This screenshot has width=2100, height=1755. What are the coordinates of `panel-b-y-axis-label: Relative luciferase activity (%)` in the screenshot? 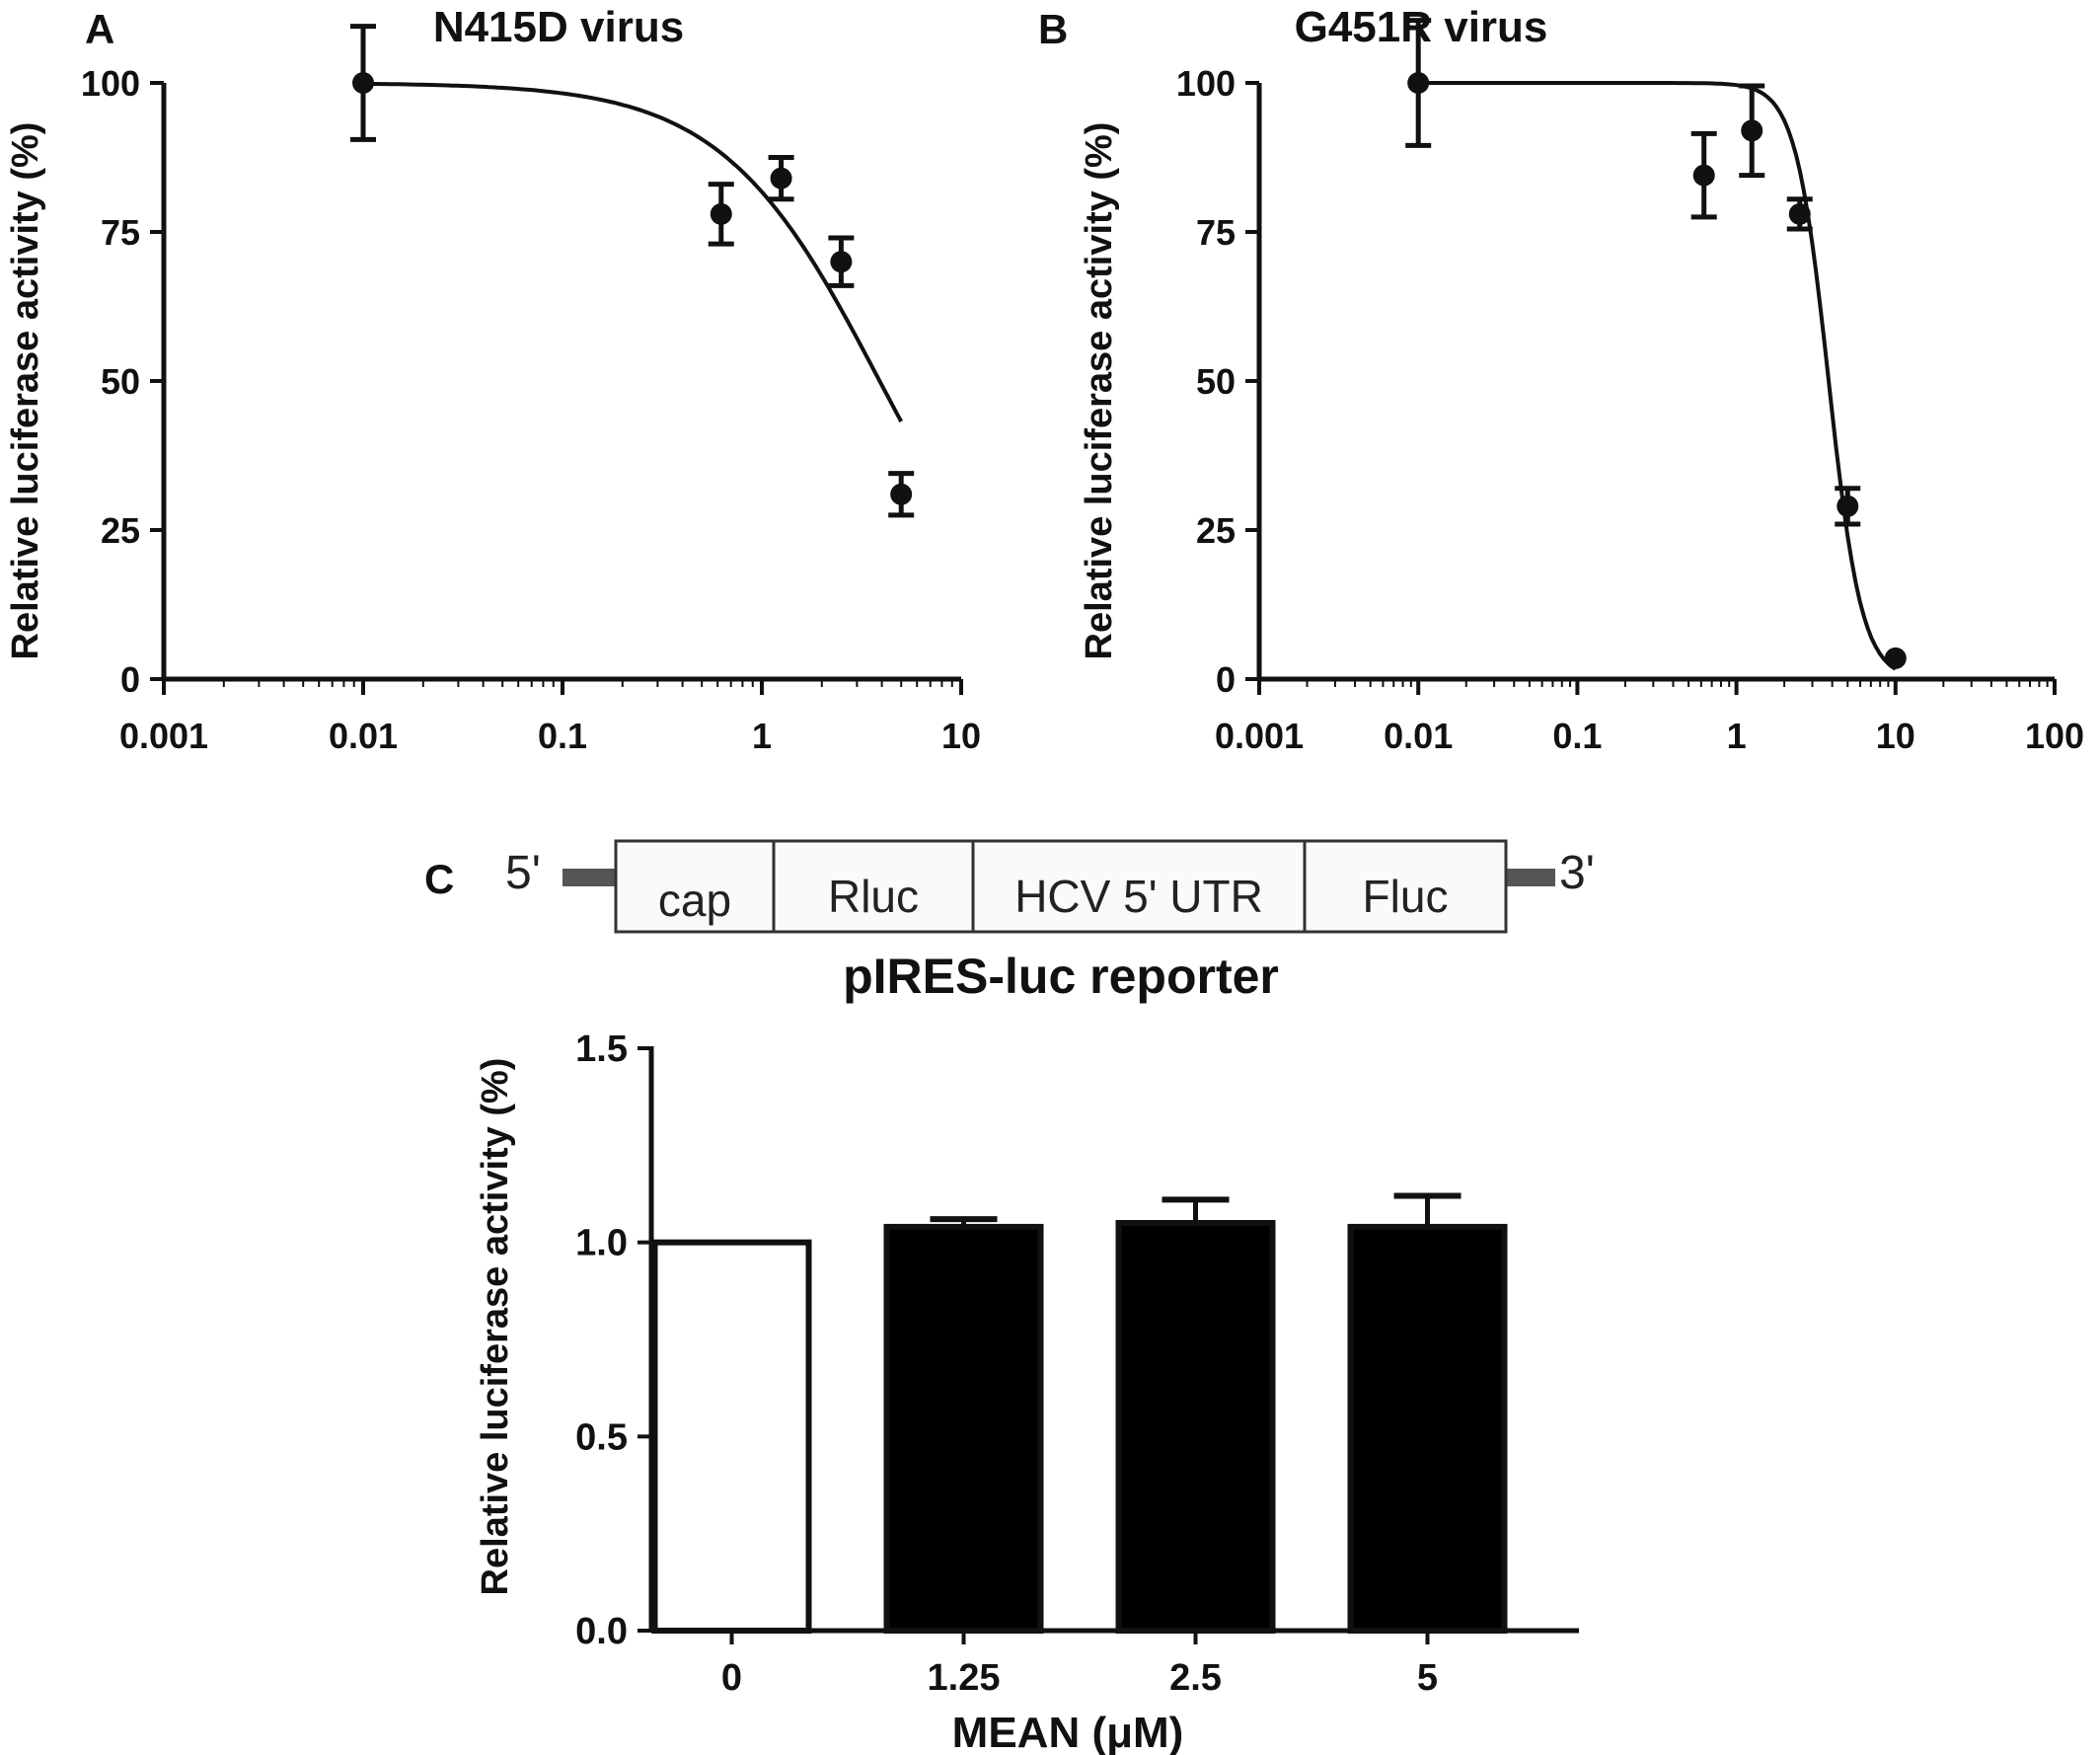 It's located at (1099, 391).